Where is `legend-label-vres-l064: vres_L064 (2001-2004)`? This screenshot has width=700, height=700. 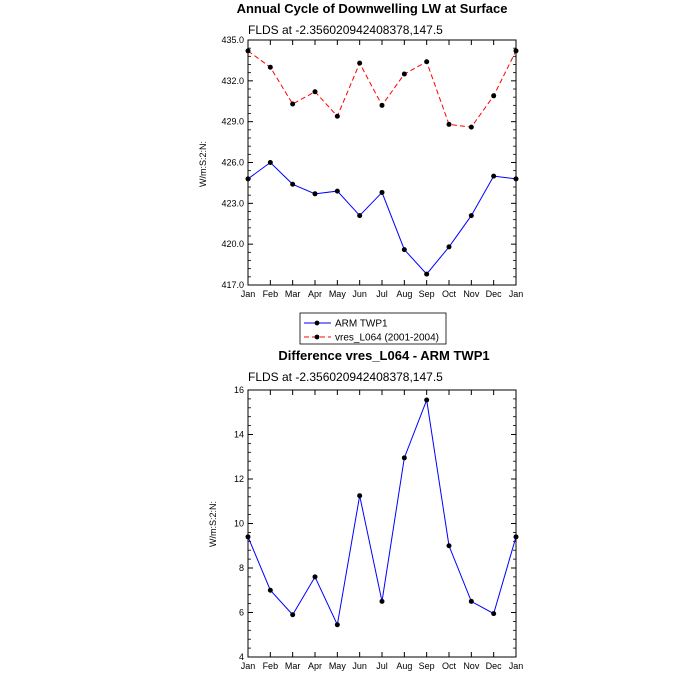
legend-label-vres-l064: vres_L064 (2001-2004) is located at coordinates (387, 338).